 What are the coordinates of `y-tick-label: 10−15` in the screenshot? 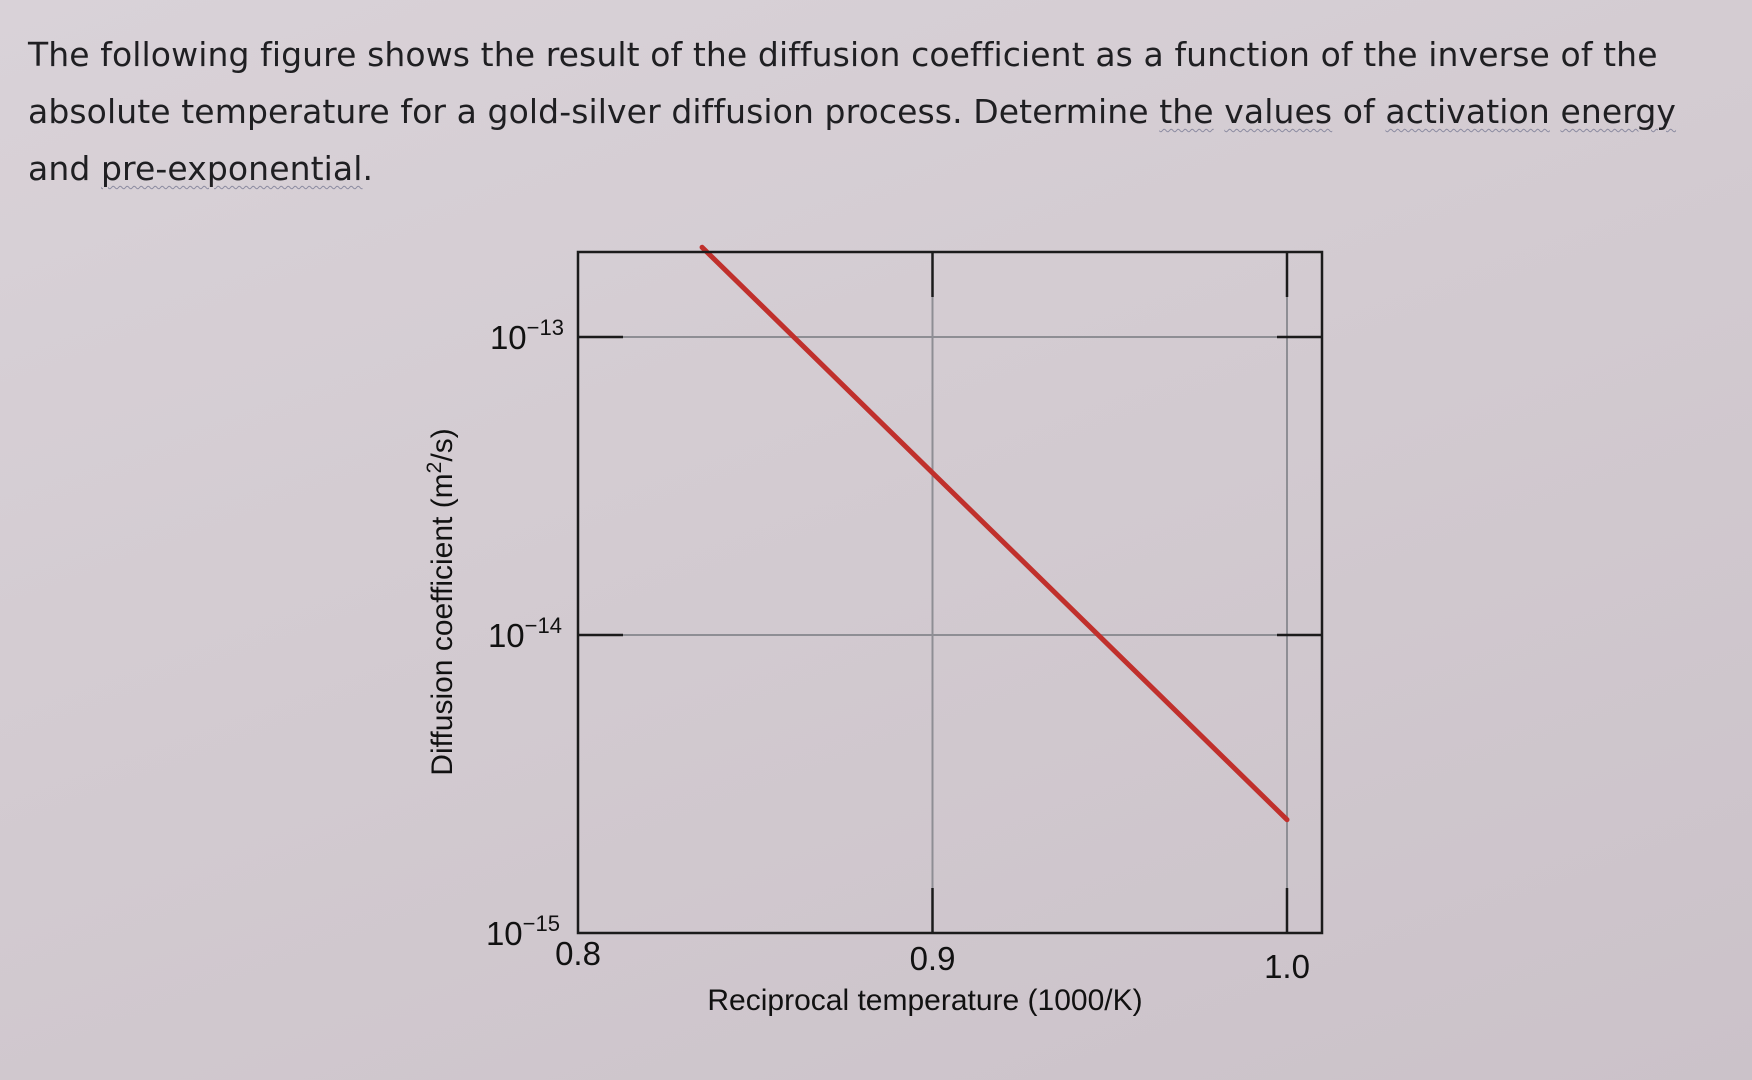 It's located at (523, 931).